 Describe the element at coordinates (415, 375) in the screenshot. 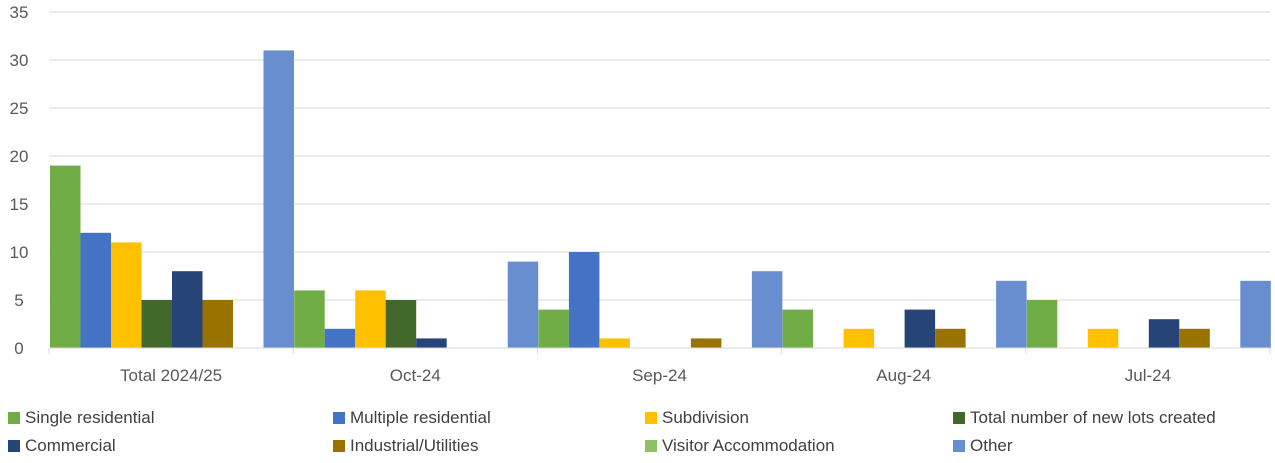

I see `x-tick-label: Oct-24` at that location.